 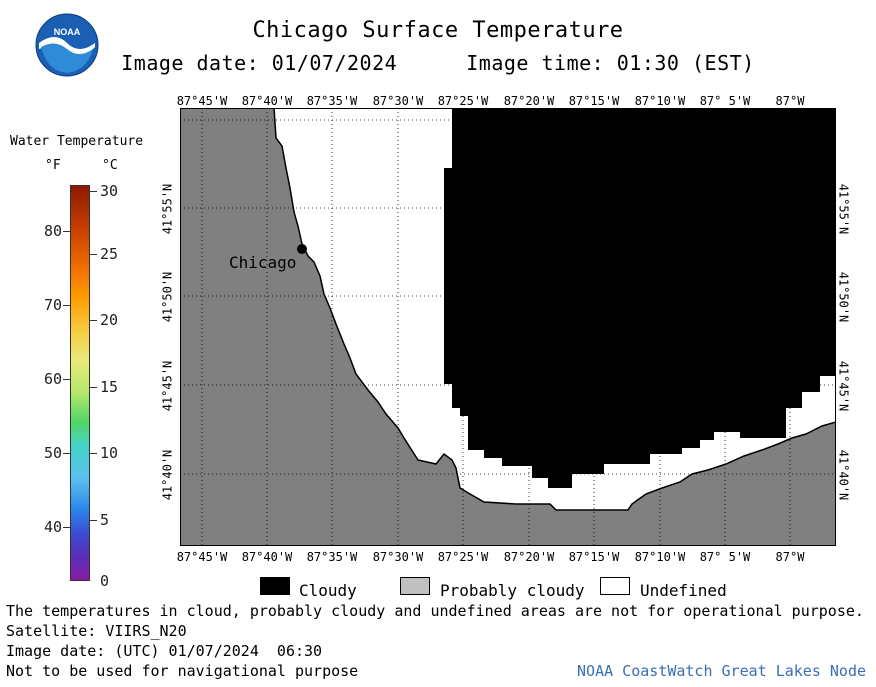 What do you see at coordinates (843, 386) in the screenshot?
I see `lat-label-right: 41°45'N` at bounding box center [843, 386].